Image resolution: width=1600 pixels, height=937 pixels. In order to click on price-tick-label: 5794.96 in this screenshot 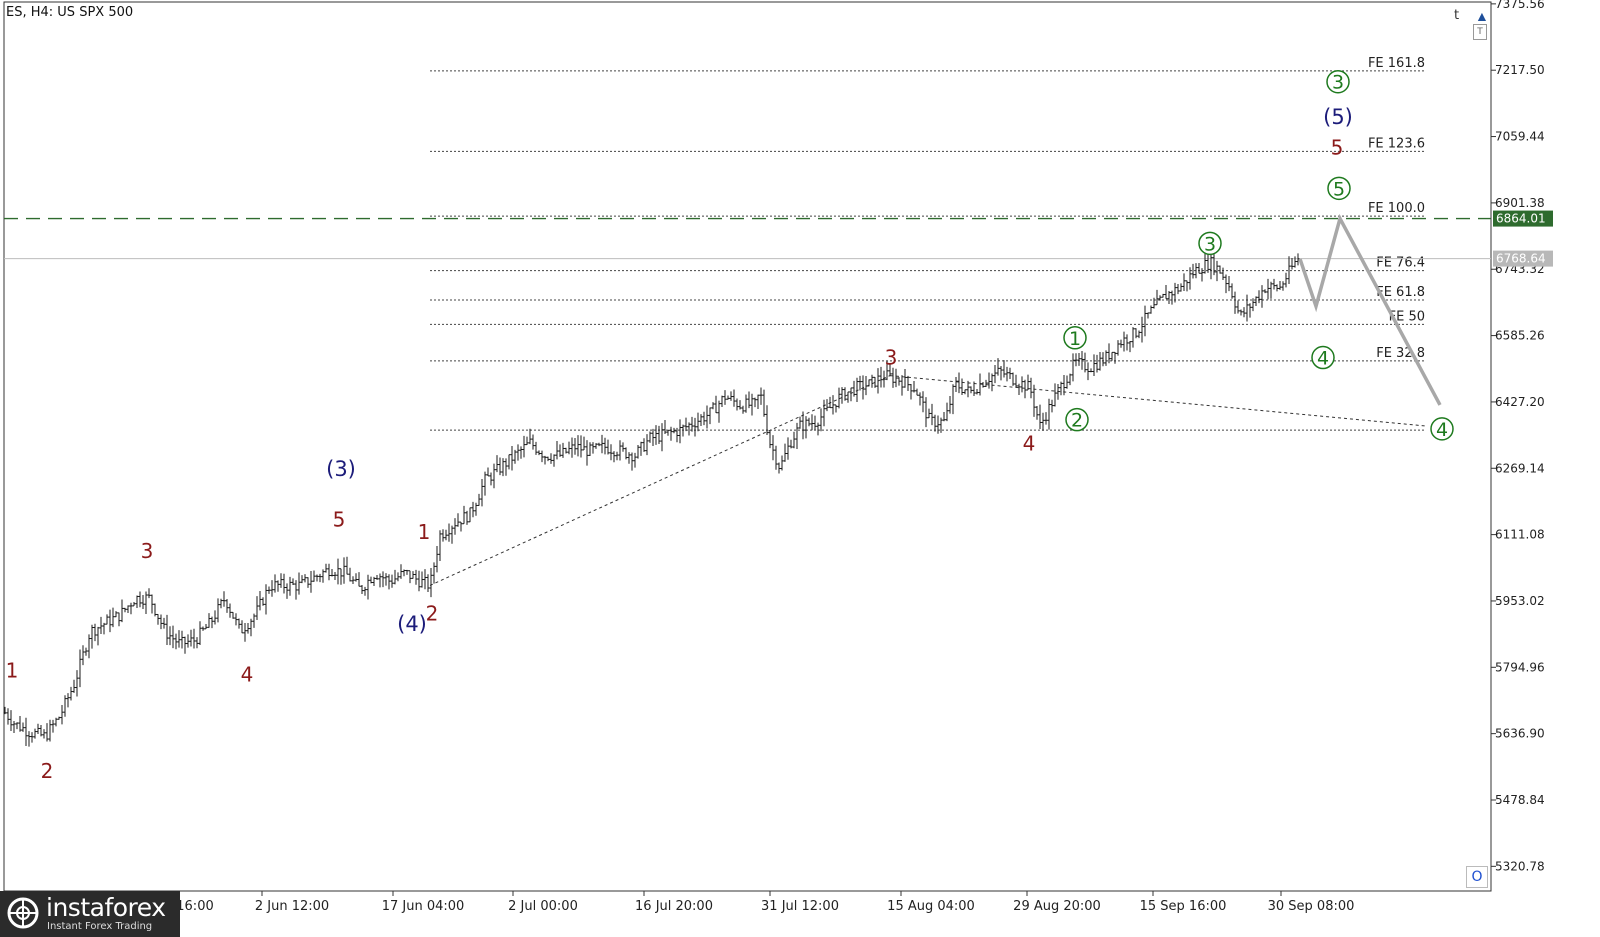, I will do `click(1520, 667)`.